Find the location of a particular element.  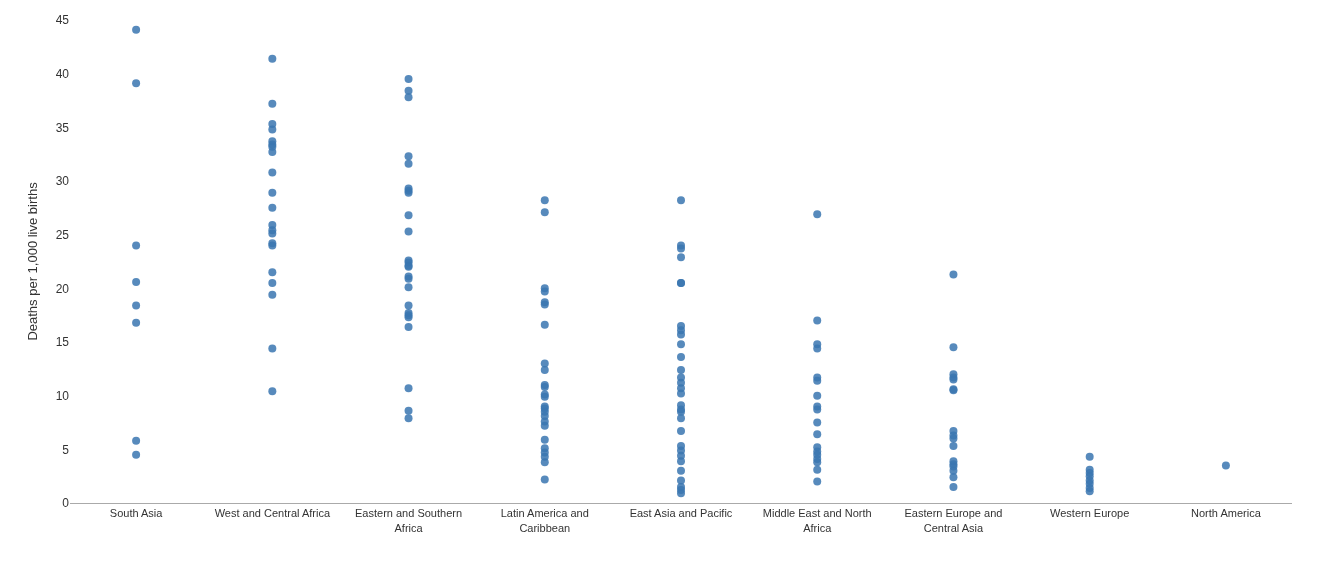

y-tick-label: 25 is located at coordinates (62, 234).